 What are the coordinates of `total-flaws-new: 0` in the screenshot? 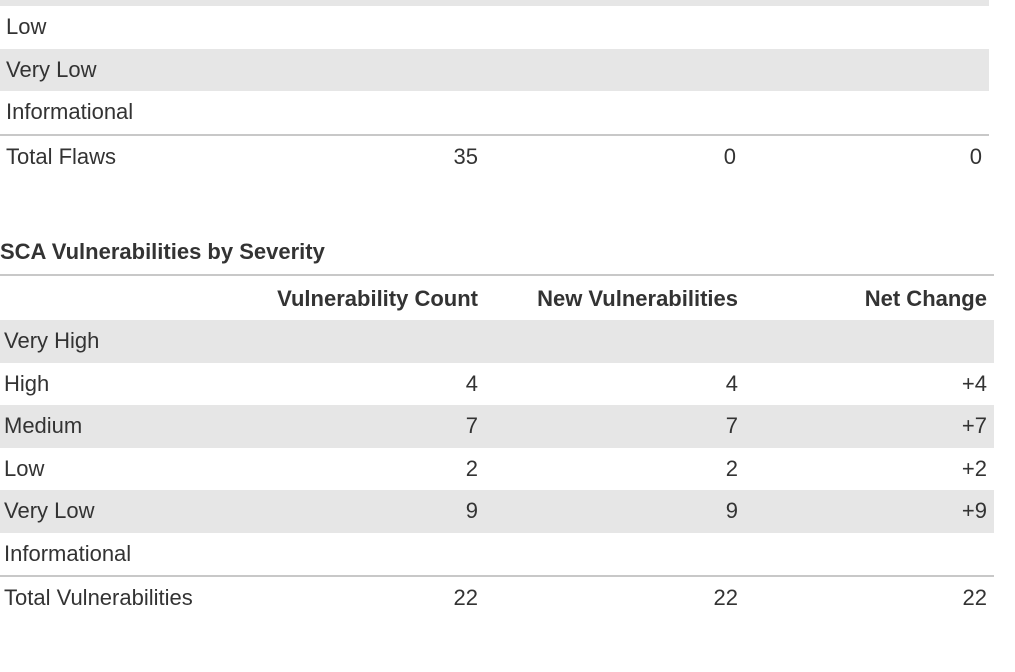 It's located at (729, 156).